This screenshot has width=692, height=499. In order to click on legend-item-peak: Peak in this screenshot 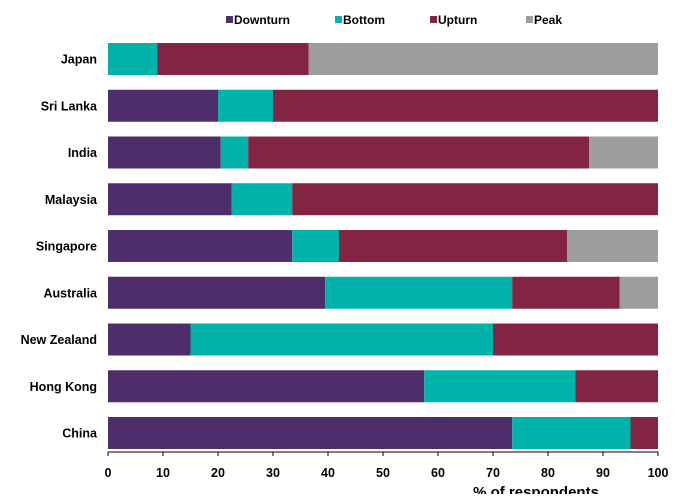, I will do `click(544, 20)`.